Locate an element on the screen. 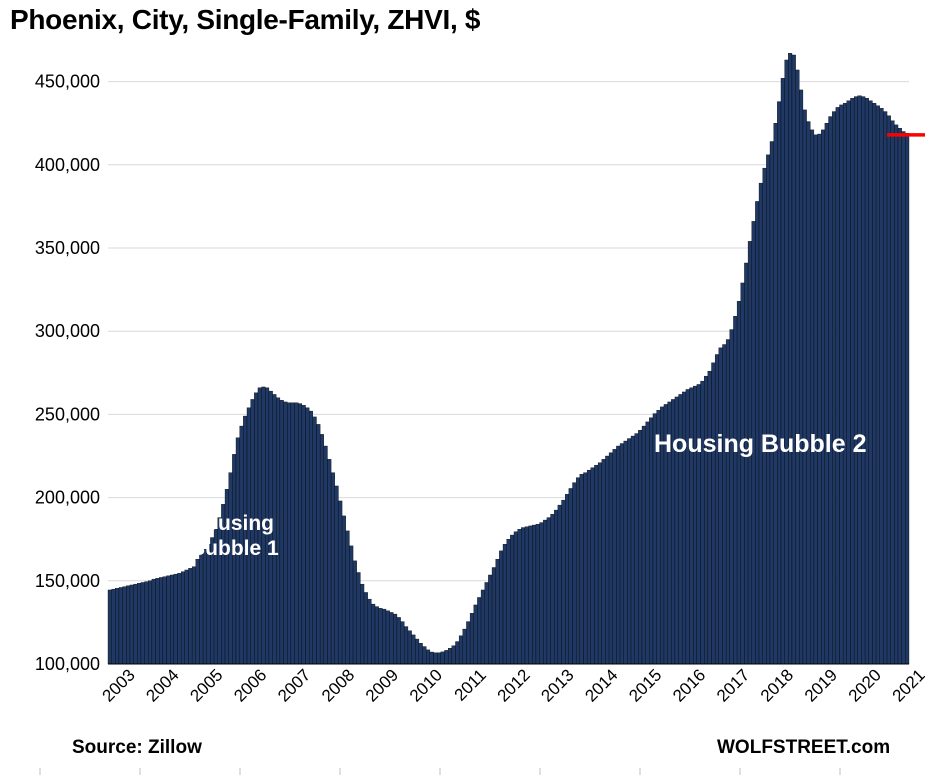  x-tick-label: 2018 is located at coordinates (777, 685).